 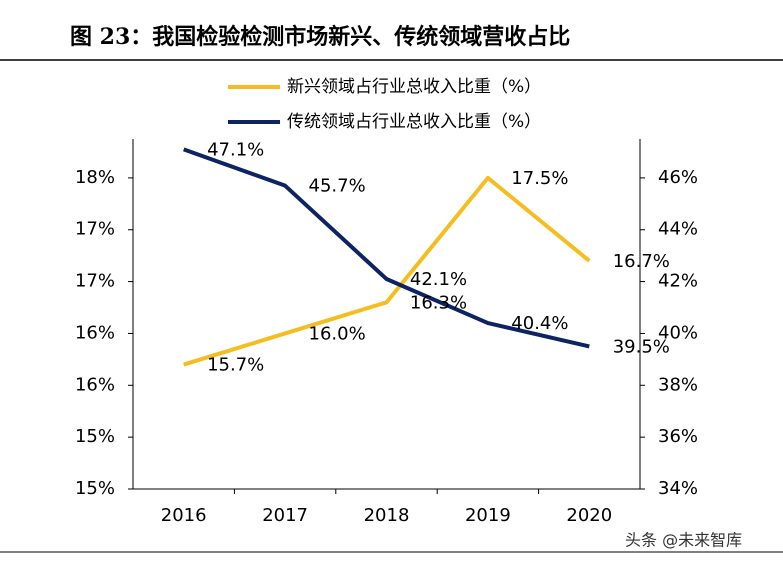 I want to click on watermark: 头条 @未来智库, so click(x=683, y=540).